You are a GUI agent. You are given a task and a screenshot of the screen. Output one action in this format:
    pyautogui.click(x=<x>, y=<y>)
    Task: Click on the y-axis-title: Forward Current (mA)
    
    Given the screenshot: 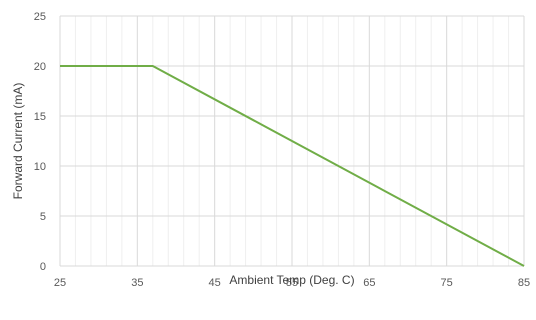 What is the action you would take?
    pyautogui.click(x=18, y=141)
    